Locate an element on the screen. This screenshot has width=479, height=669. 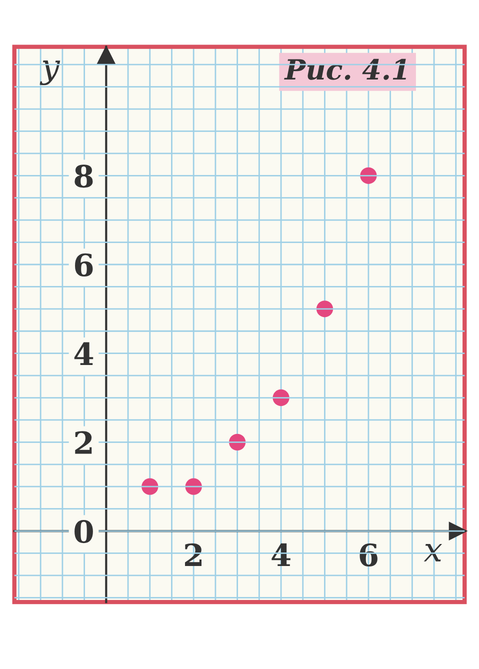
y-tick-label: 4 is located at coordinates (84, 353).